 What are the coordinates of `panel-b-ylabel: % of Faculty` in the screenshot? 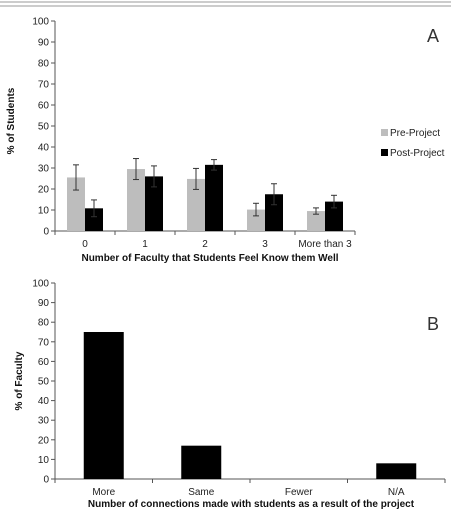 It's located at (19, 380).